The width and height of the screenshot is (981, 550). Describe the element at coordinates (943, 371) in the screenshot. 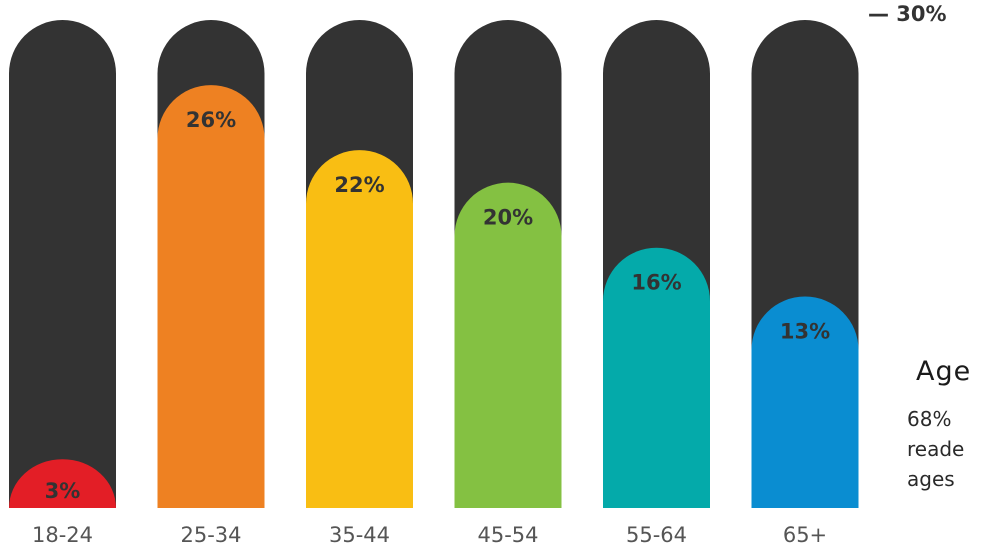

I see `side-title: Age` at that location.